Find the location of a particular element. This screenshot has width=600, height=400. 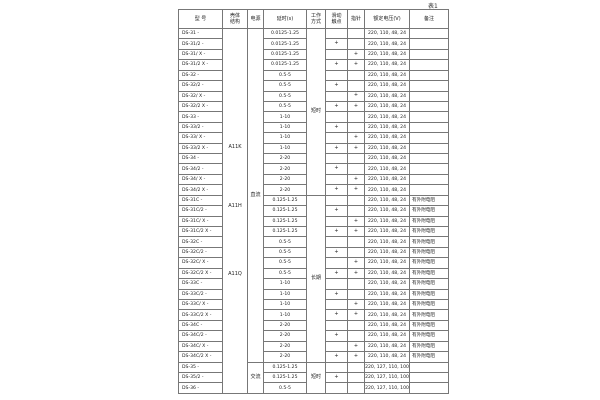

cell-model: DS-34C - is located at coordinates (200, 325).